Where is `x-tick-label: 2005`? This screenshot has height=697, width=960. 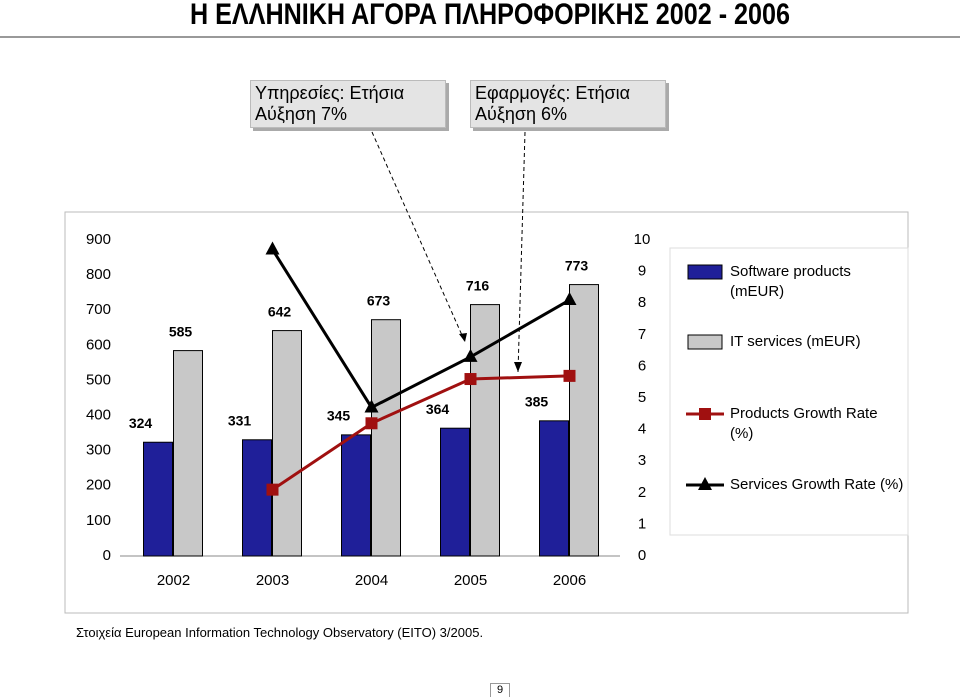
x-tick-label: 2005 is located at coordinates (470, 580).